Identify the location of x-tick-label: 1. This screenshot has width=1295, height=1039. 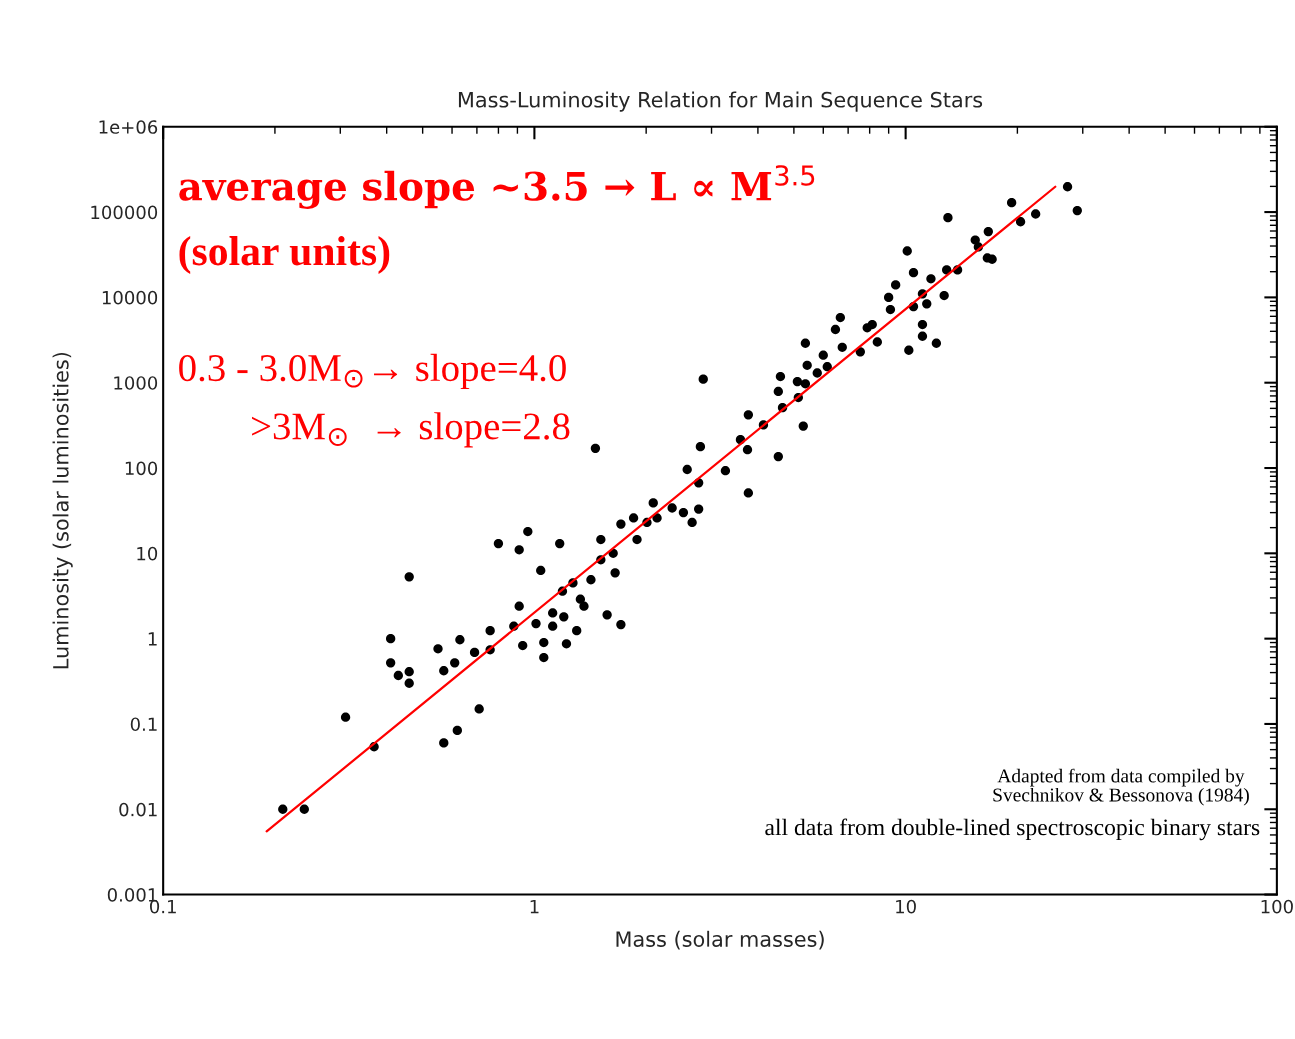
(534, 907).